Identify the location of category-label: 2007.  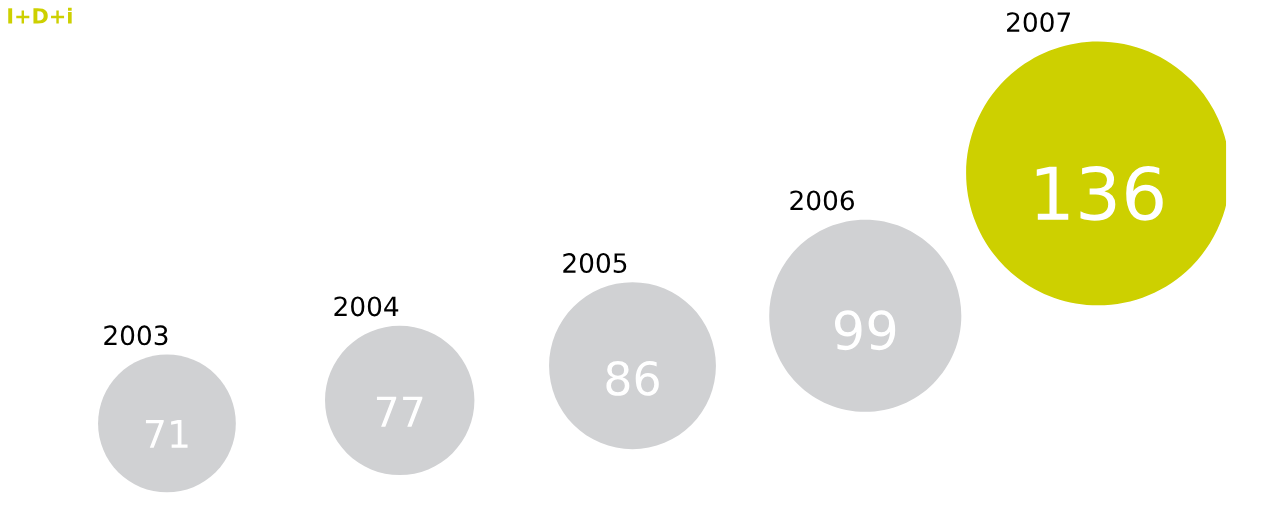
(1038, 22).